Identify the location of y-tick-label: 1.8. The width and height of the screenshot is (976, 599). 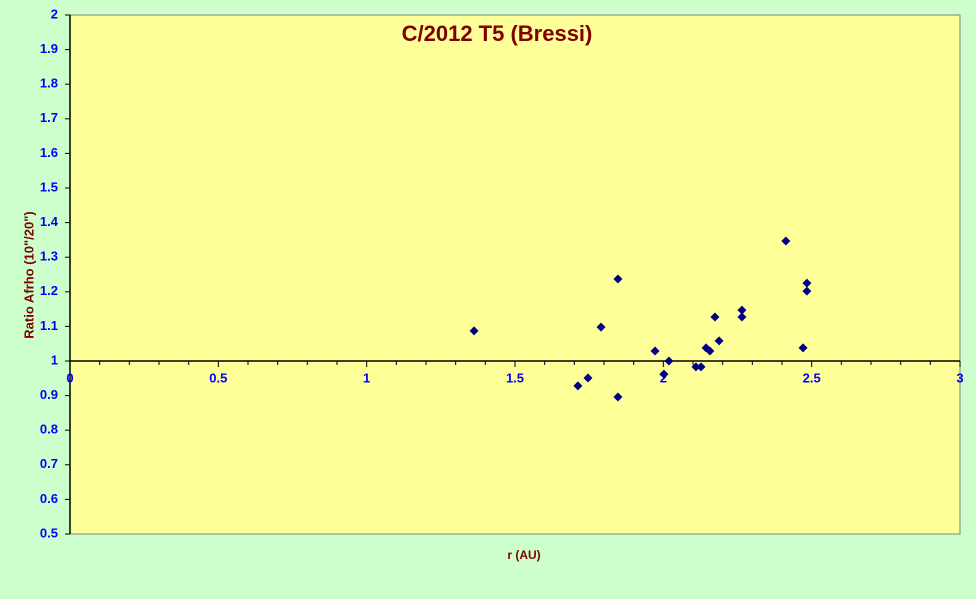
(49, 83).